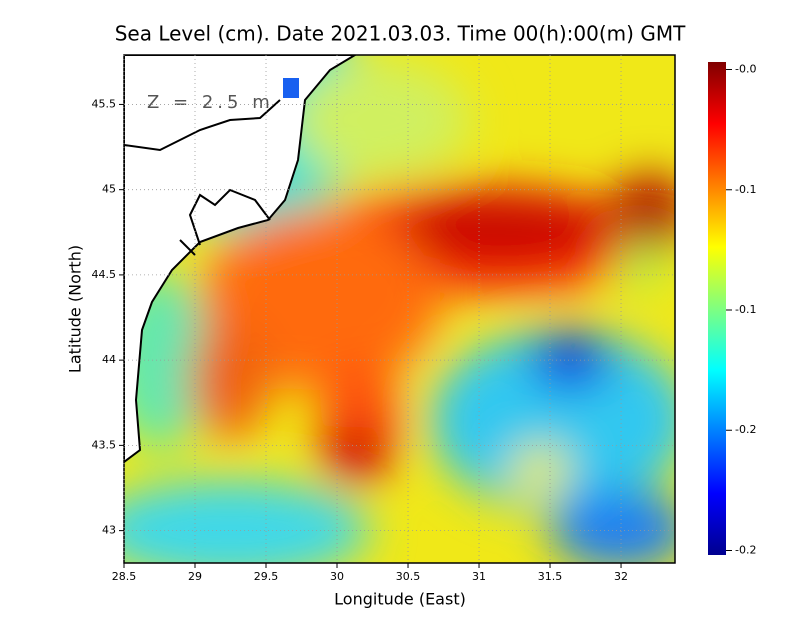  I want to click on x-tick-label: 30, so click(337, 576).